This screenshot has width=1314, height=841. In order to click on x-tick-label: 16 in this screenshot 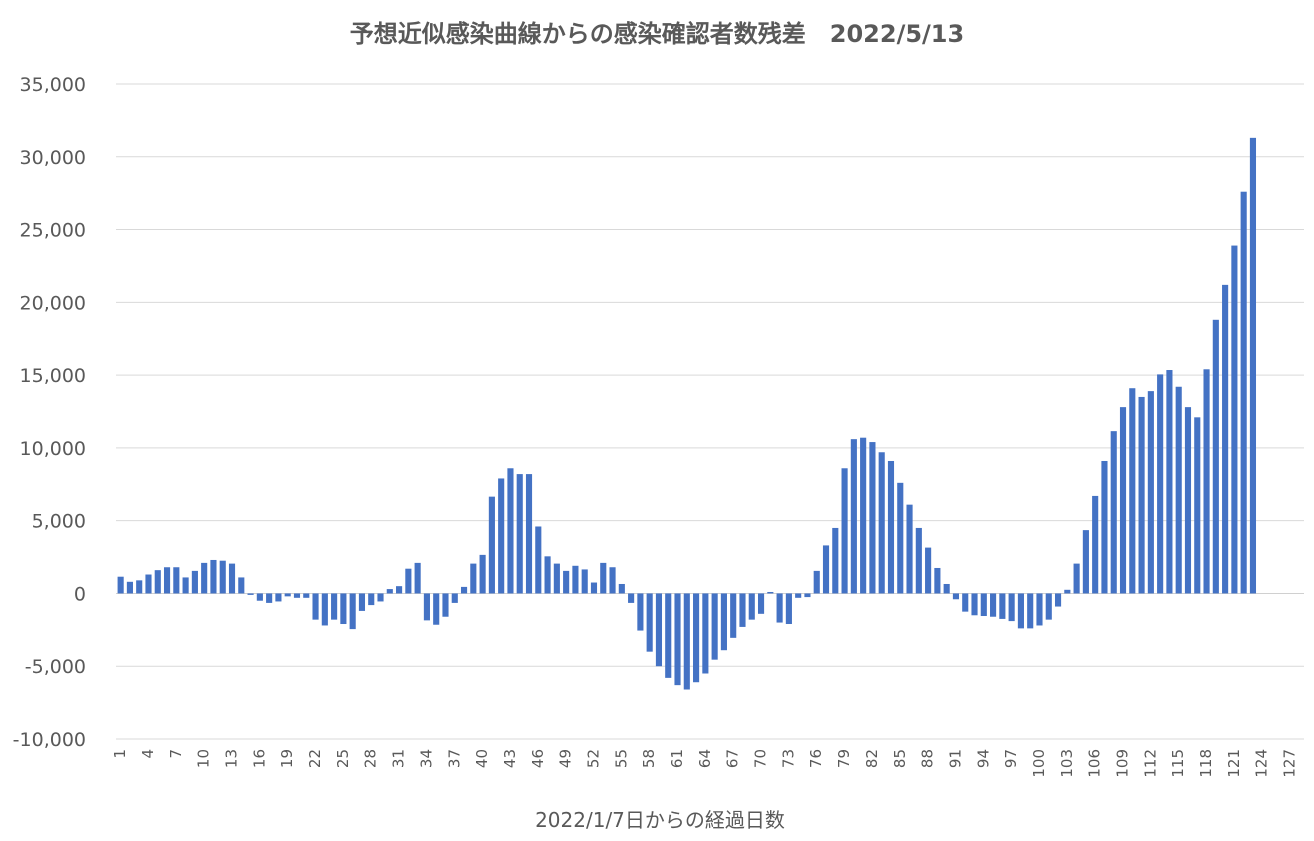, I will do `click(259, 758)`.